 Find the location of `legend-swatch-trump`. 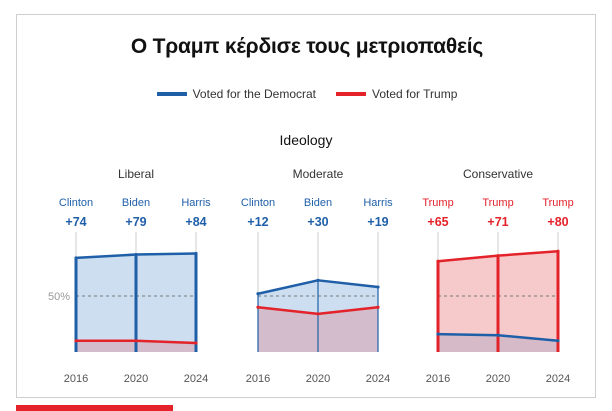

legend-swatch-trump is located at coordinates (351, 94).